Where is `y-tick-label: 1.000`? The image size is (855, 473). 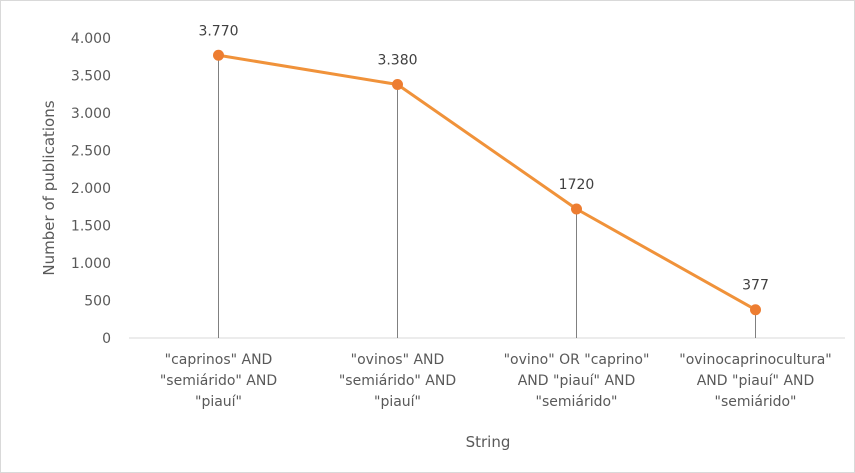
y-tick-label: 1.000 is located at coordinates (91, 264).